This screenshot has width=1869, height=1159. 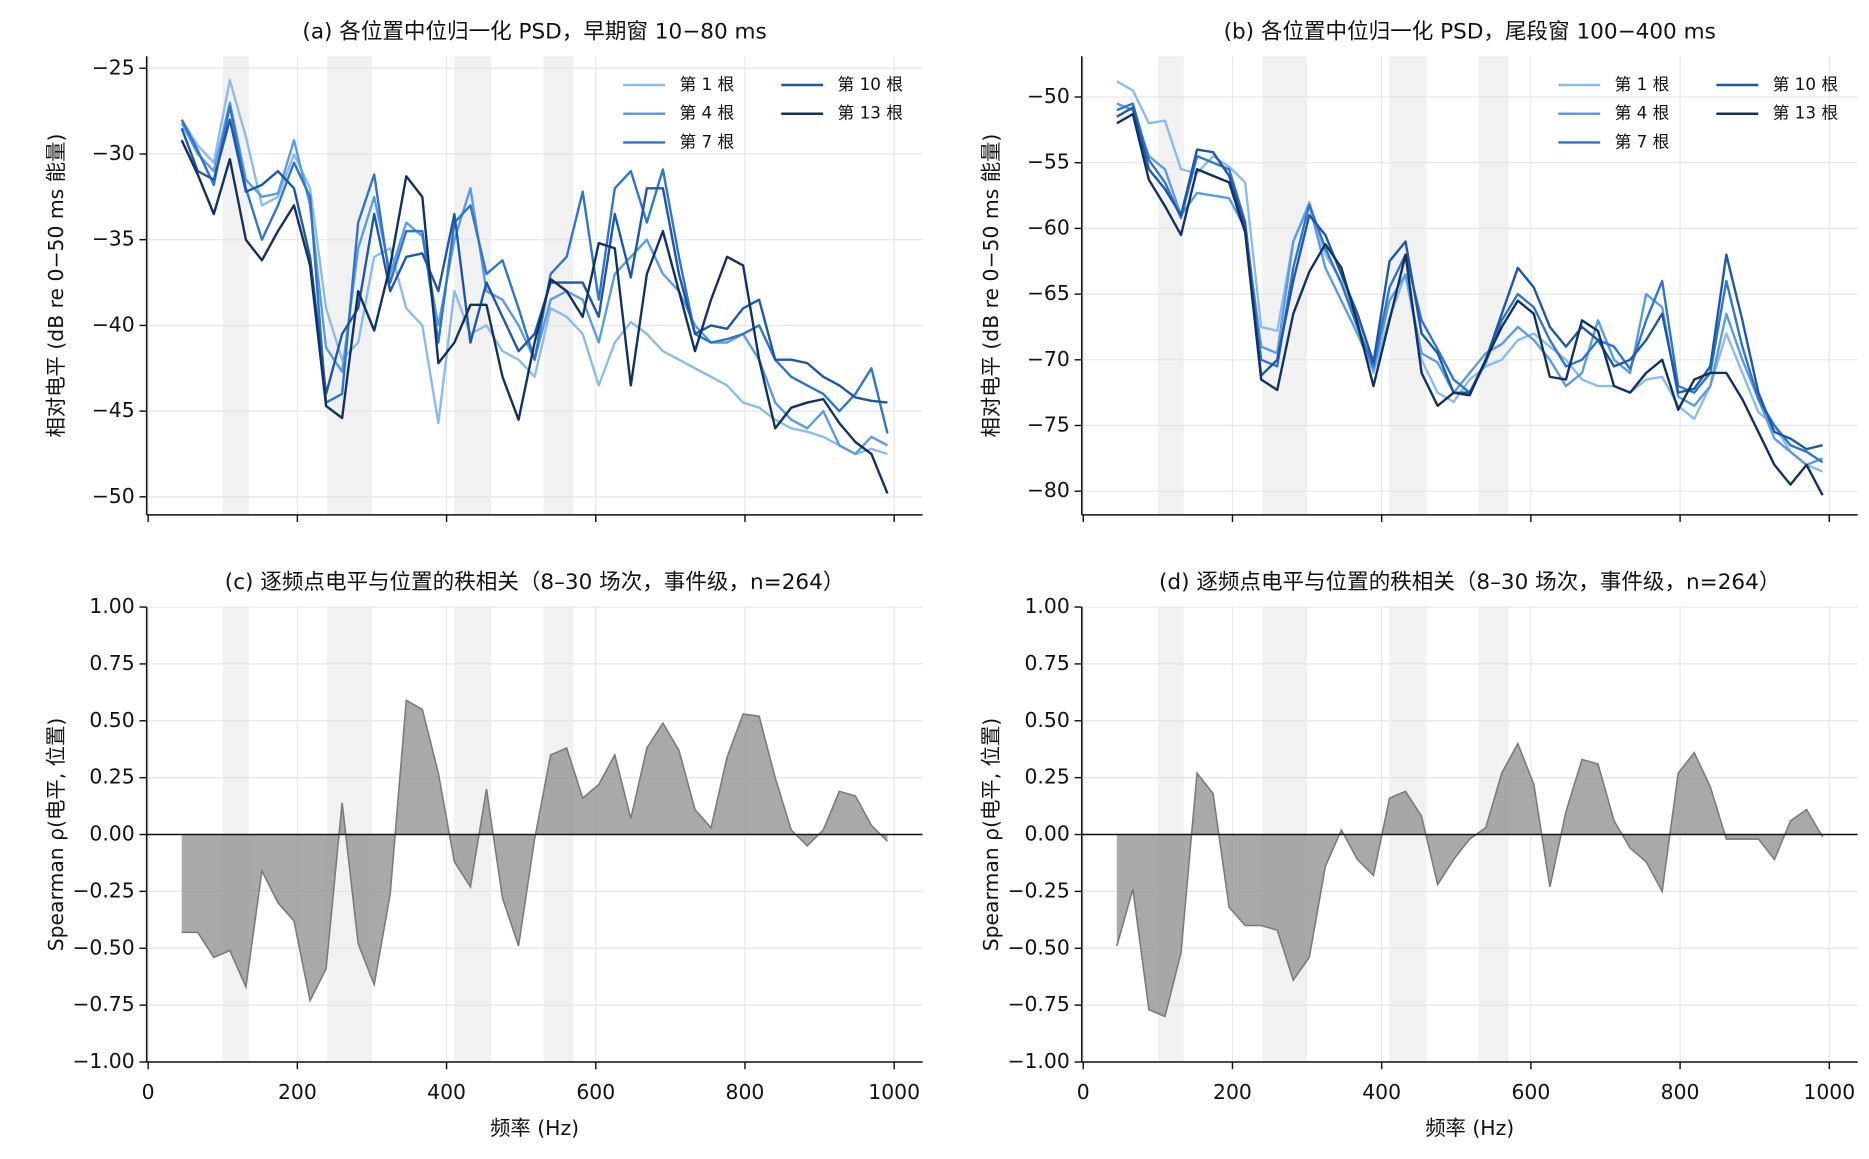 I want to click on y-tick-label: −30, so click(x=113, y=153).